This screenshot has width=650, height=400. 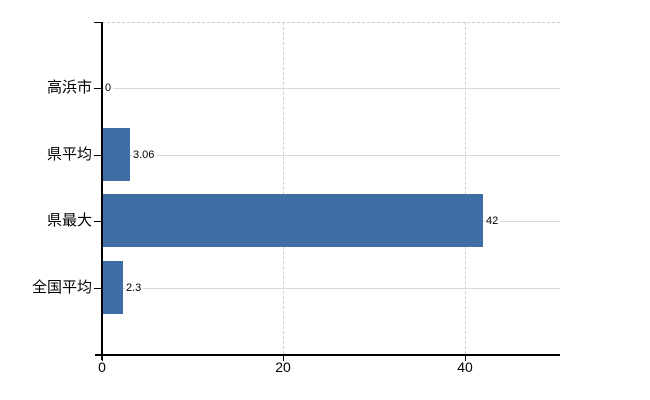 What do you see at coordinates (493, 221) in the screenshot?
I see `value-label: 42` at bounding box center [493, 221].